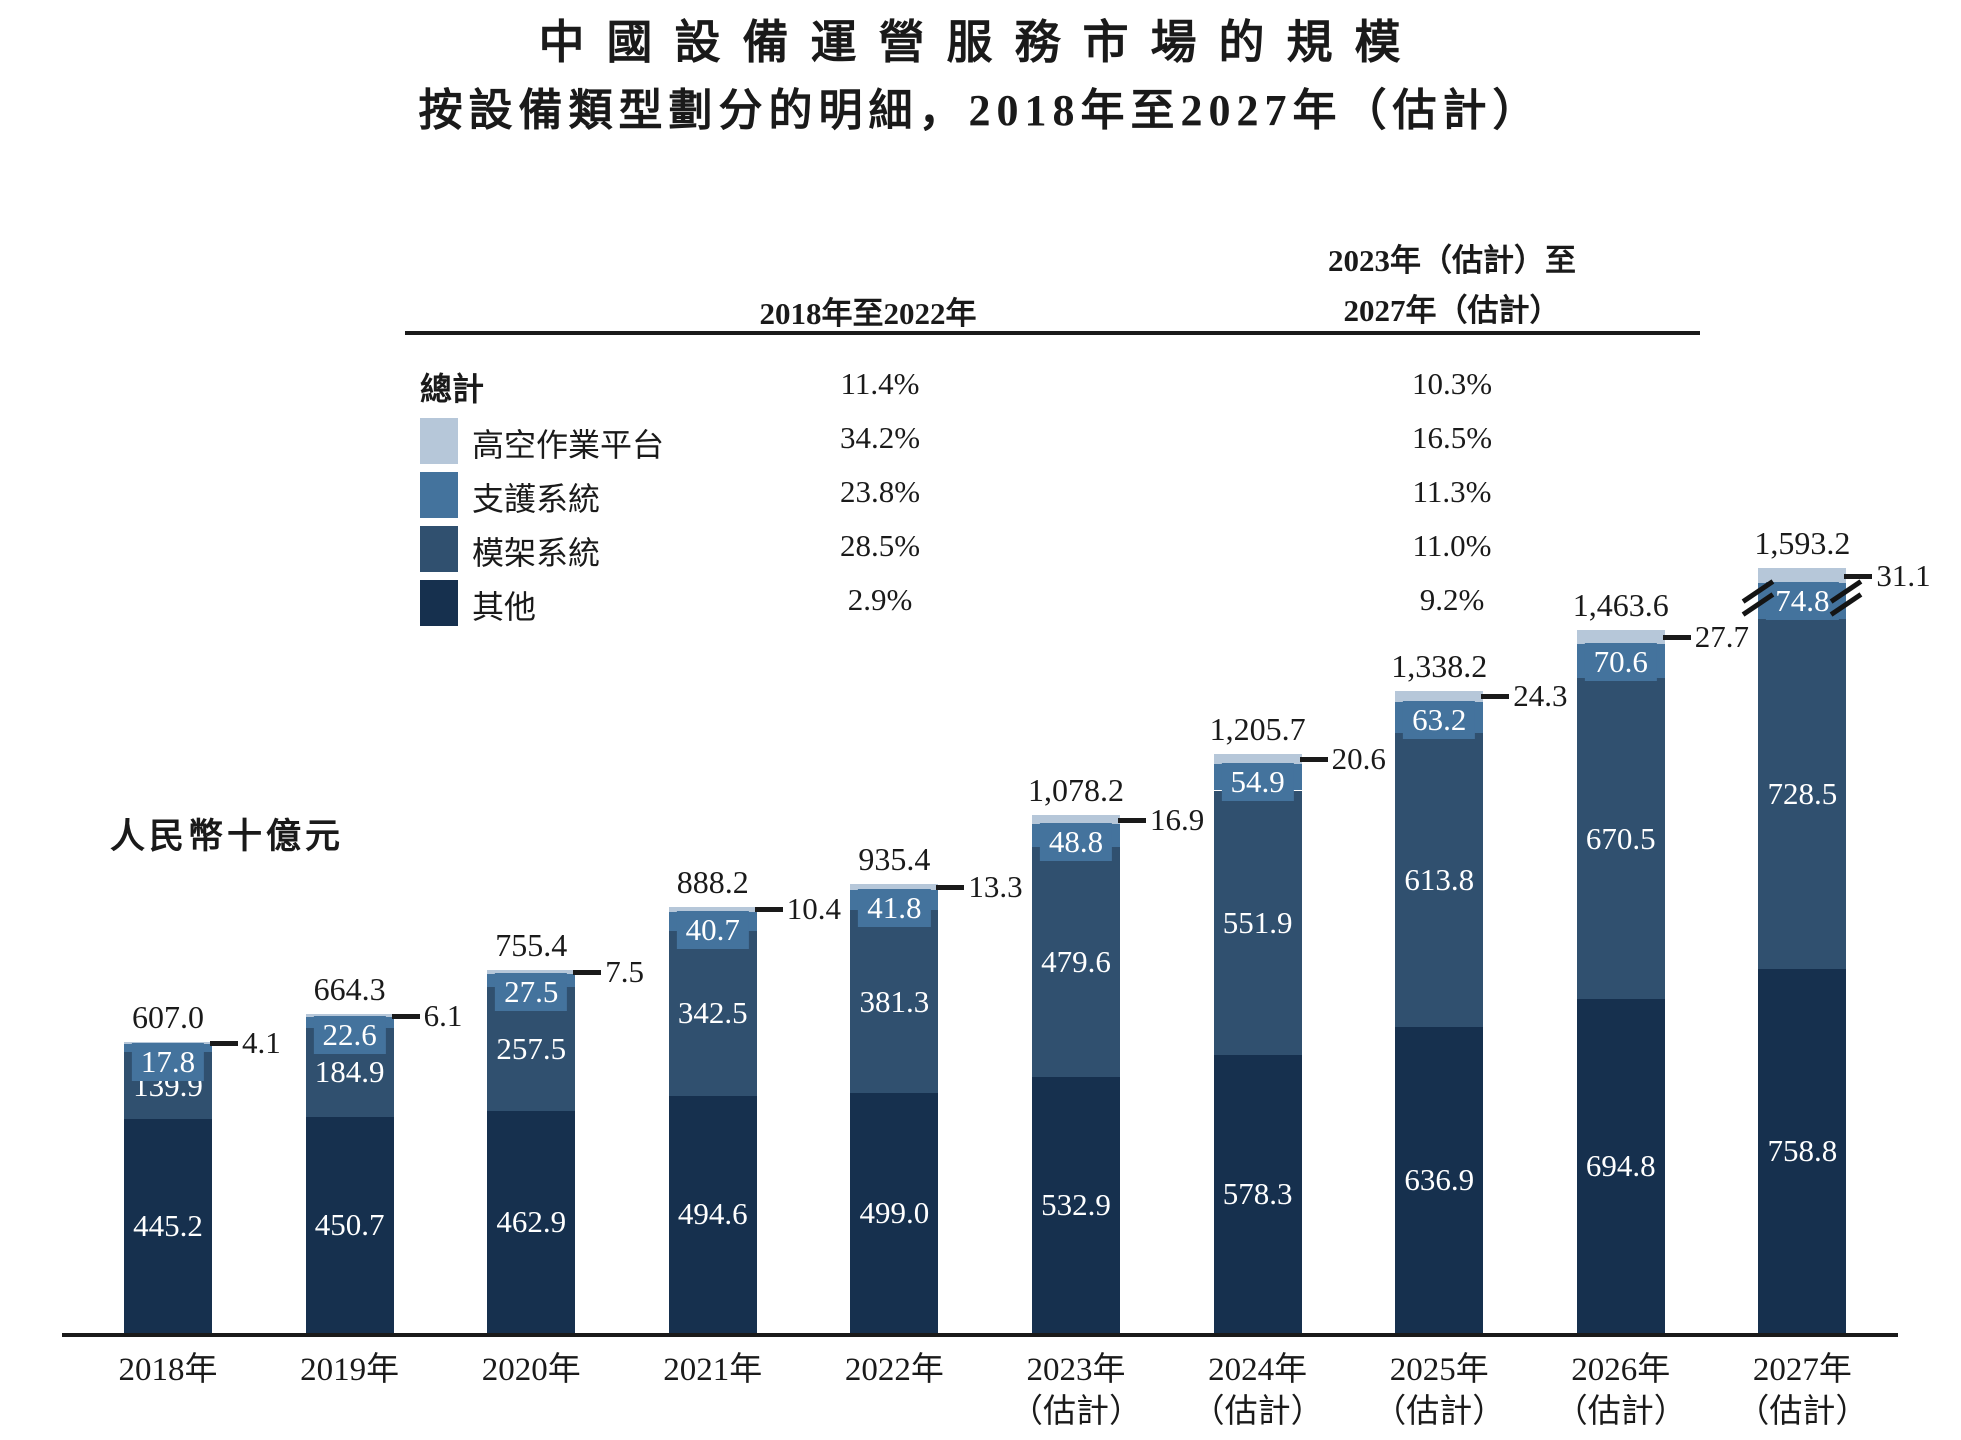  What do you see at coordinates (1452, 286) in the screenshot?
I see `cagr-col2-header: 2023年（估計）至 2027年（估計）` at bounding box center [1452, 286].